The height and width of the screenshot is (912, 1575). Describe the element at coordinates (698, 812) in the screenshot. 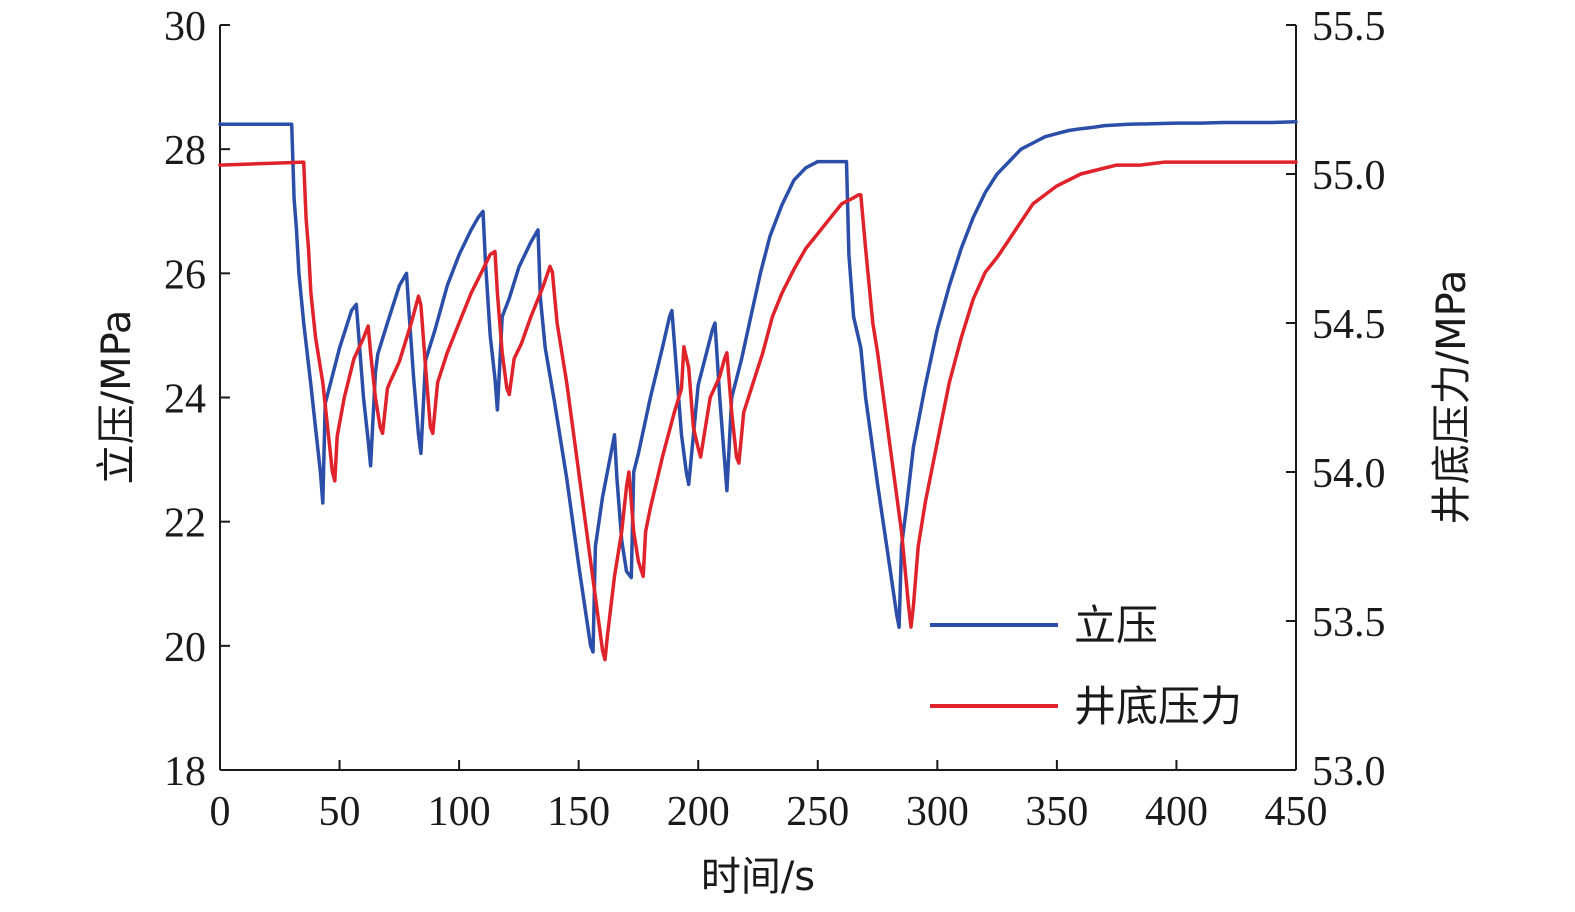

I see `x-tick-label: 200` at that location.